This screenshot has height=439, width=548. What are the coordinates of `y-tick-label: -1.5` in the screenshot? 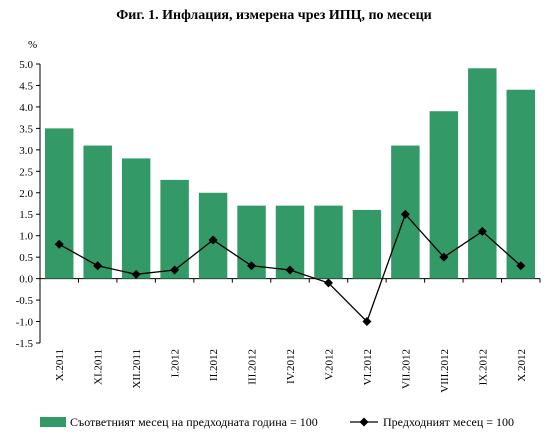 It's located at (25, 344).